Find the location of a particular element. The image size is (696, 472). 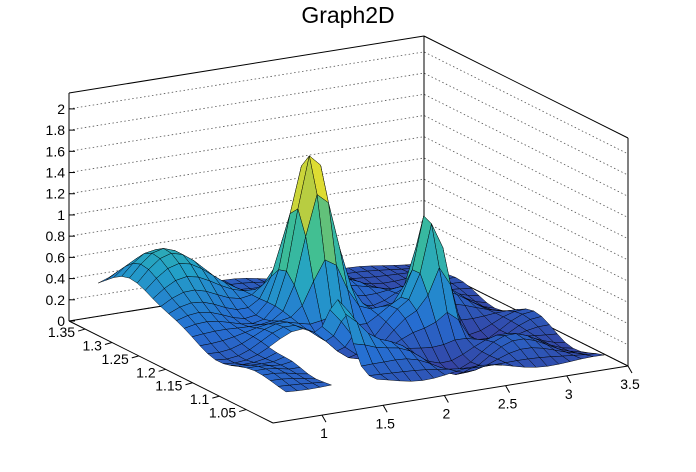

z-tick-label: 1 is located at coordinates (61, 215).